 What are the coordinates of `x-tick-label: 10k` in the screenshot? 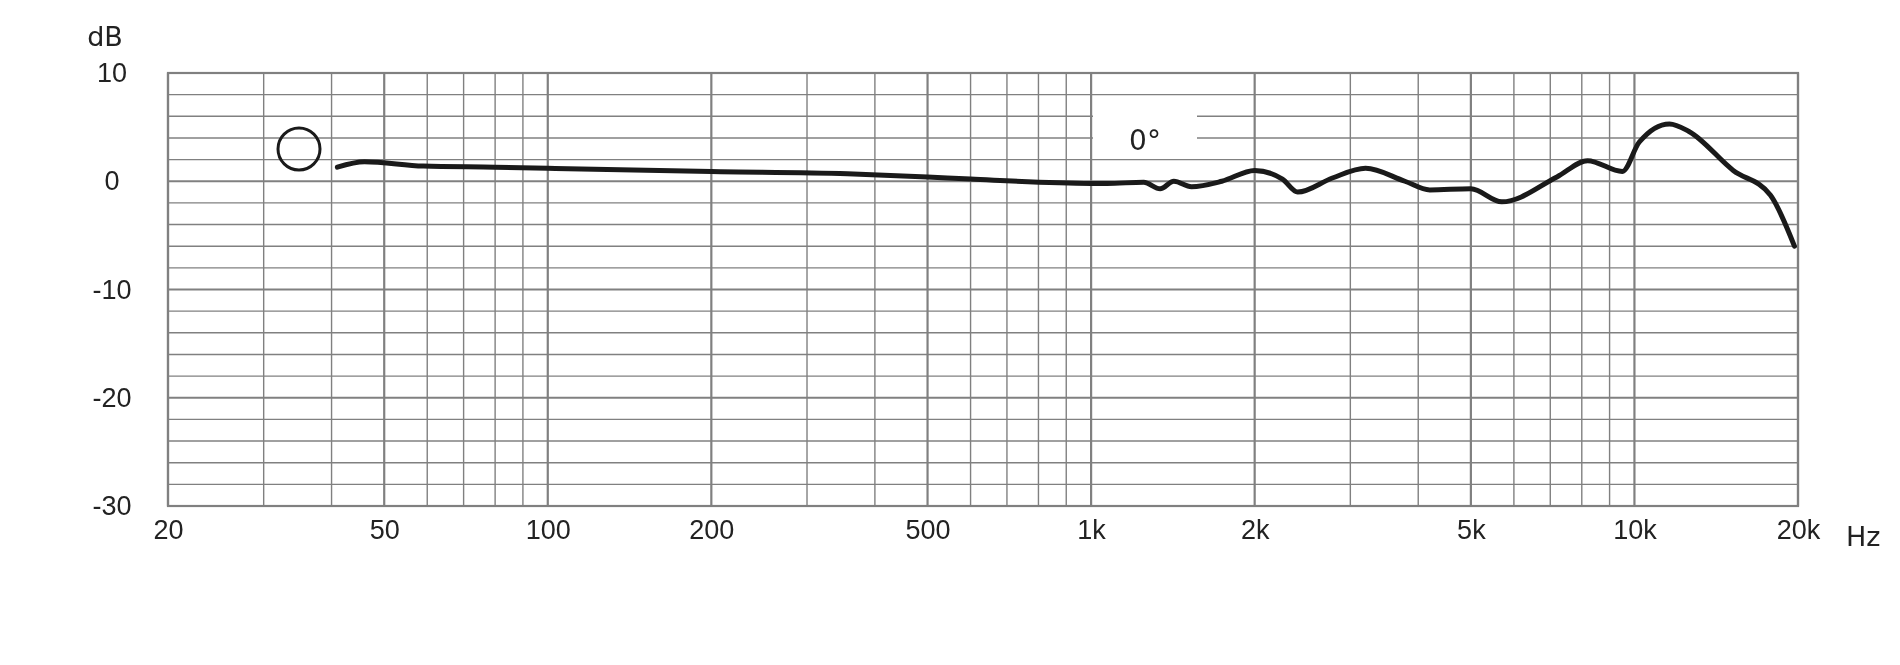 It's located at (1635, 530).